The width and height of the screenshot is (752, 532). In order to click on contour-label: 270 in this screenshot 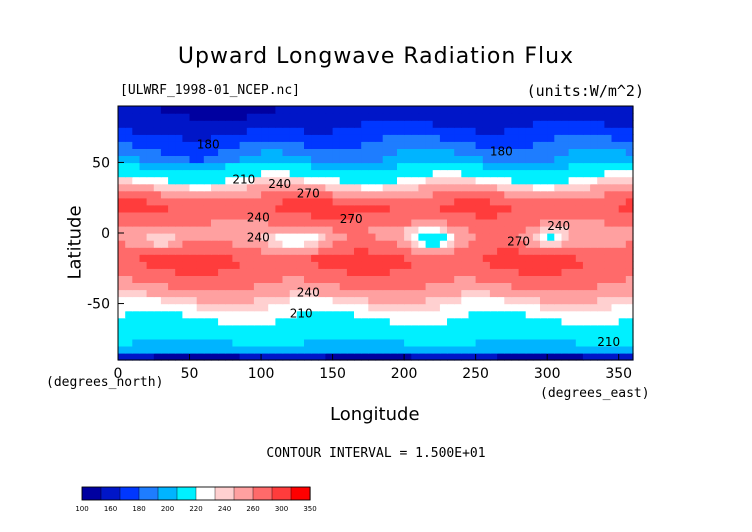, I will do `click(308, 194)`.